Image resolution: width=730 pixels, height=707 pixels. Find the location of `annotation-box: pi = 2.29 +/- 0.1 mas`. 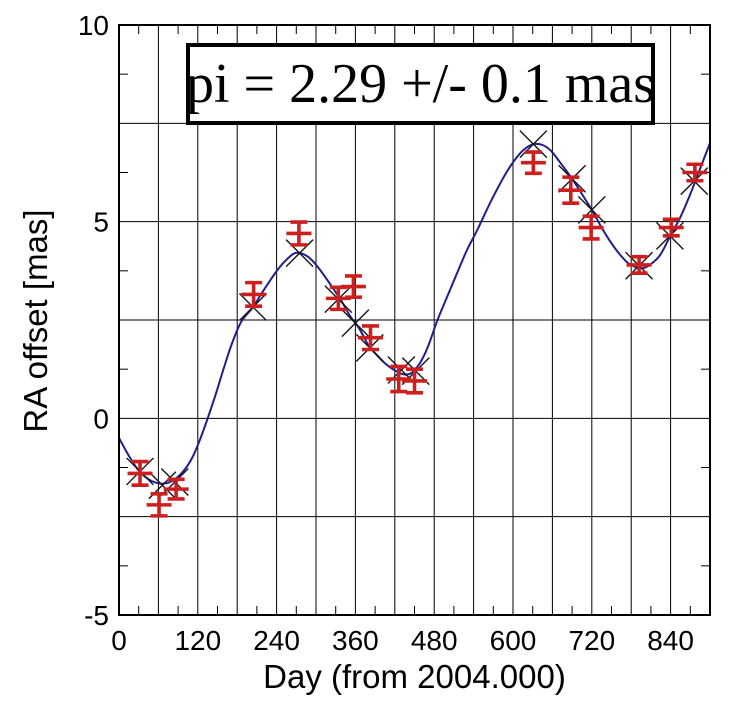

annotation-box: pi = 2.29 +/- 0.1 mas is located at coordinates (420, 84).